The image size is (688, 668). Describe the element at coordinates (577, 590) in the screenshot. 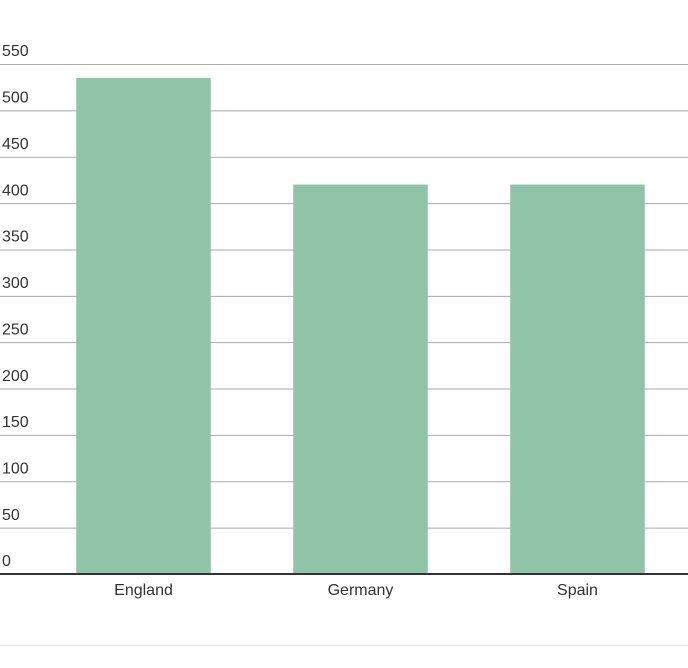

I see `x-tick-label: Spain` at that location.